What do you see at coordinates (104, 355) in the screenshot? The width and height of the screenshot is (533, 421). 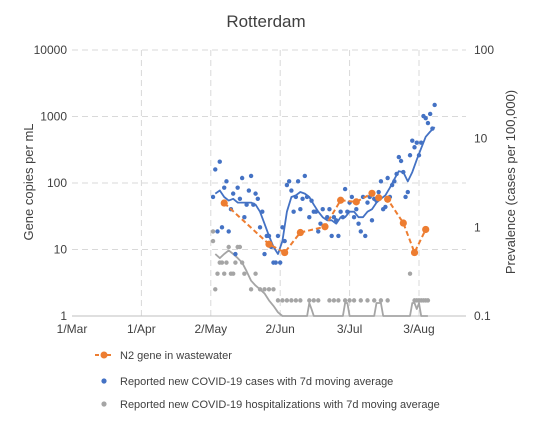 I see `legend-n2-marker` at bounding box center [104, 355].